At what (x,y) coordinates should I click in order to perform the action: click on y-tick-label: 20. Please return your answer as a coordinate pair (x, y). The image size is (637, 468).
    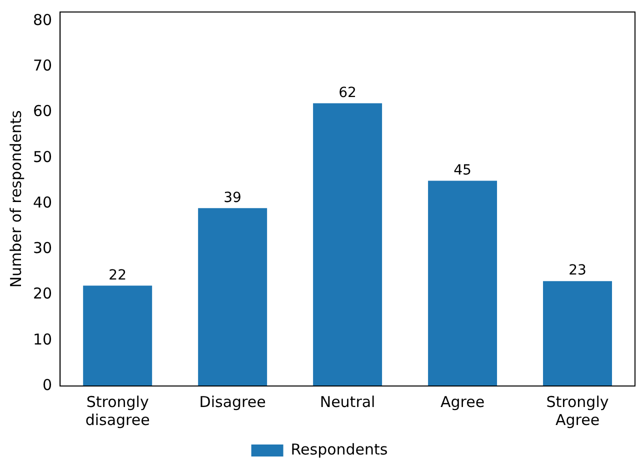
    Looking at the image, I should click on (42, 293).